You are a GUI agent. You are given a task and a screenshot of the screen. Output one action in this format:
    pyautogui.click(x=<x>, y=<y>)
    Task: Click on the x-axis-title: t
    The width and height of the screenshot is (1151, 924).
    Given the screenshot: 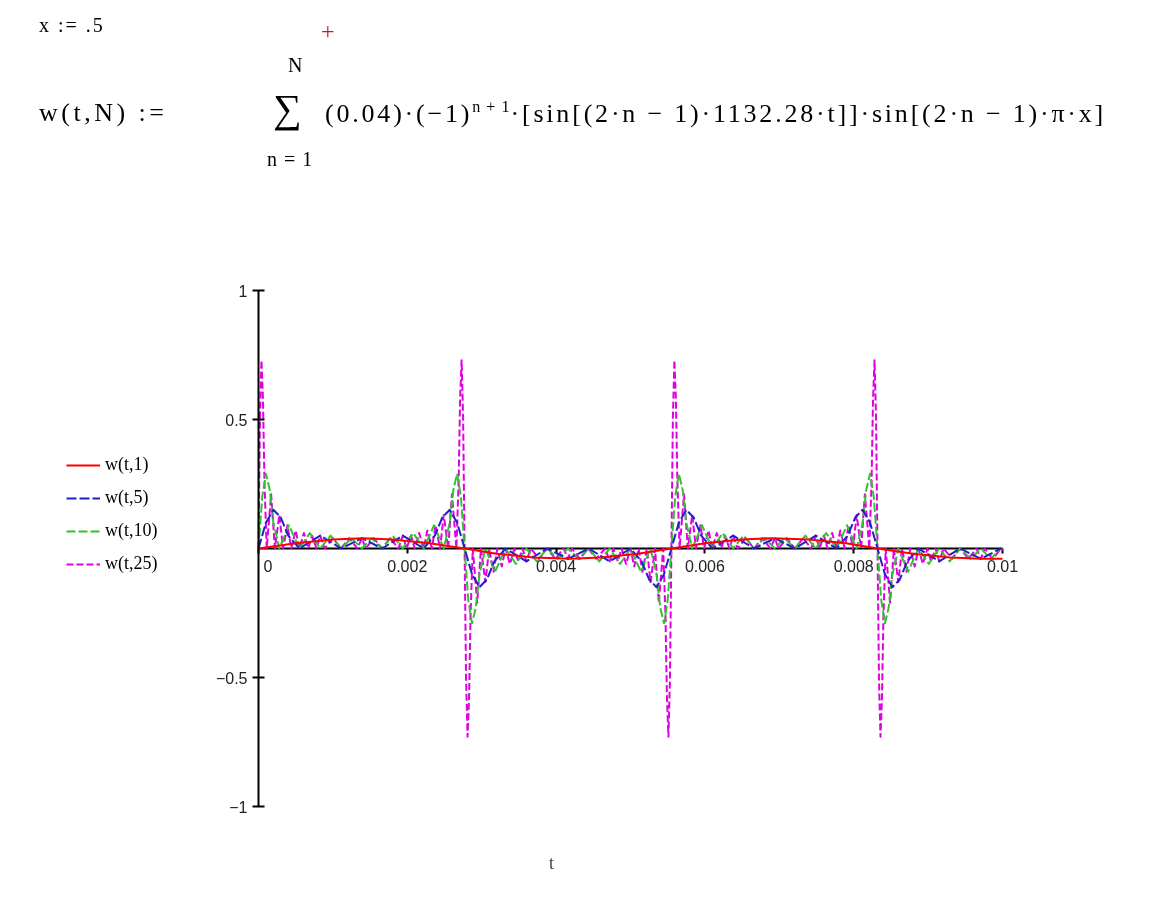 What is the action you would take?
    pyautogui.click(x=552, y=862)
    